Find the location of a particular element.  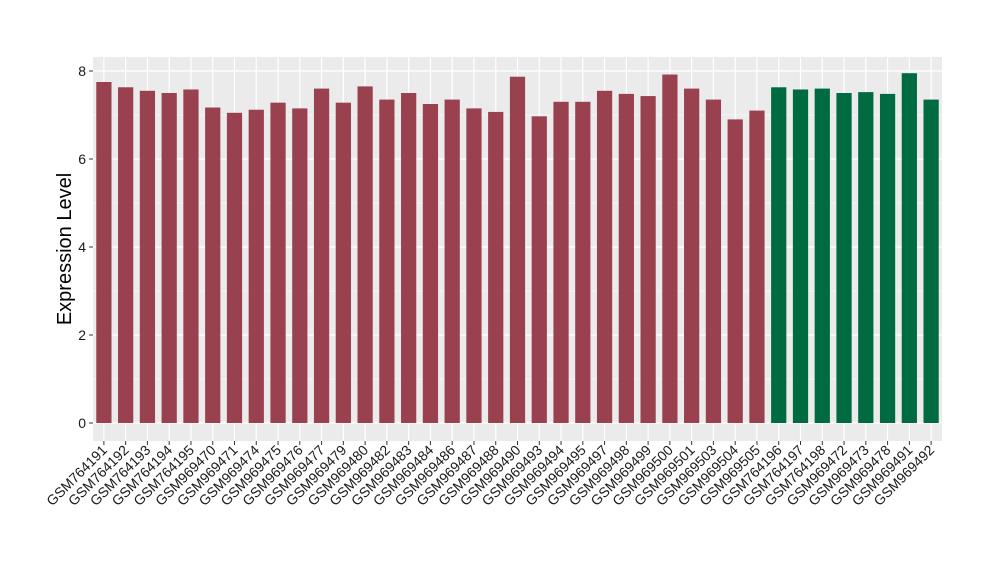

bar-GSM764192 is located at coordinates (126, 255).